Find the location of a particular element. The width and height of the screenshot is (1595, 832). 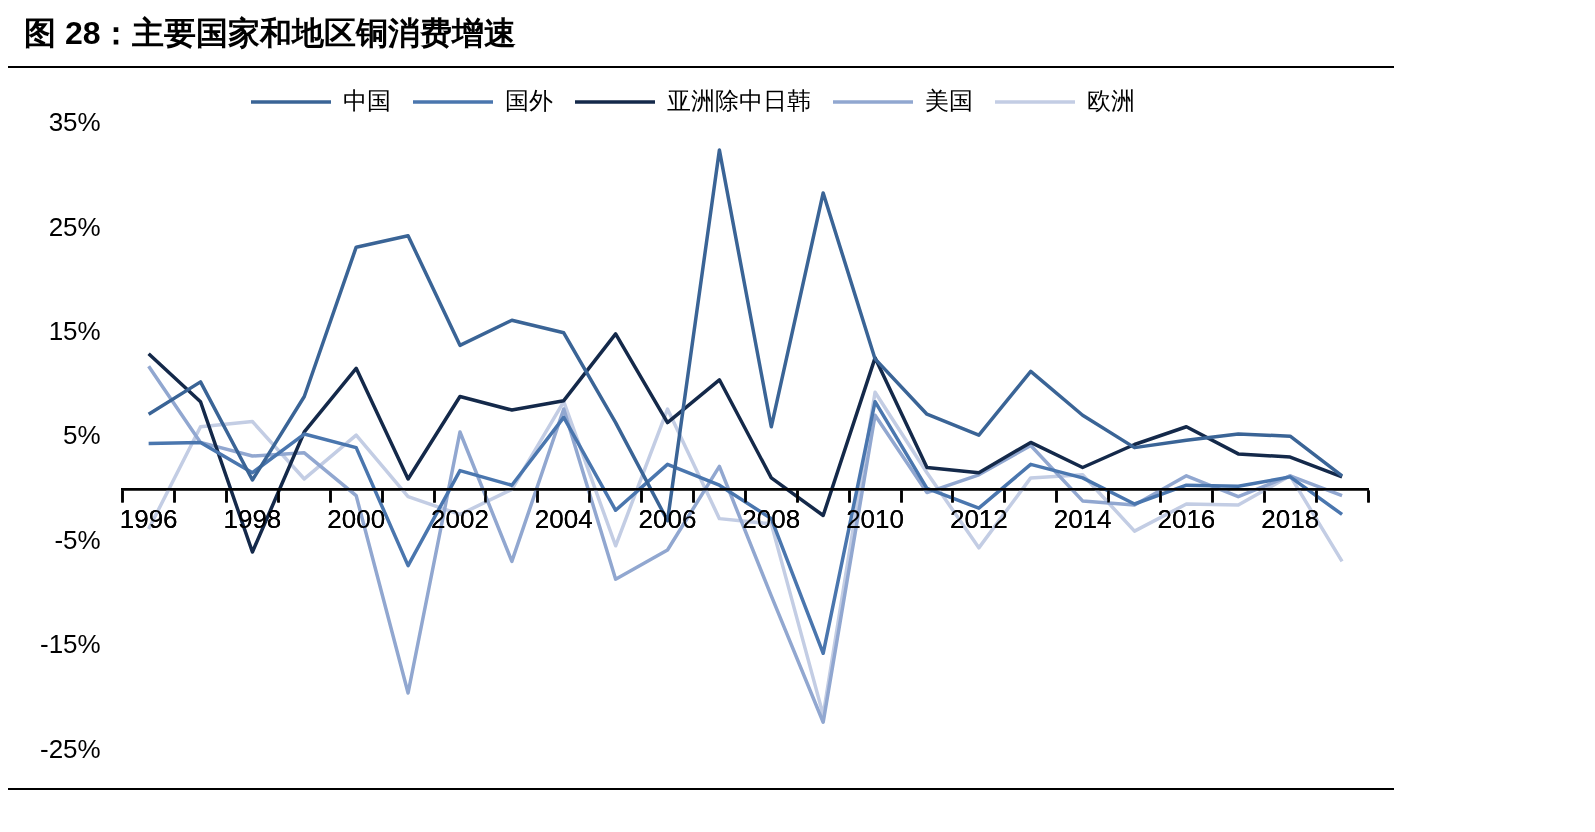

y-tick-label: 5% is located at coordinates (82, 435).